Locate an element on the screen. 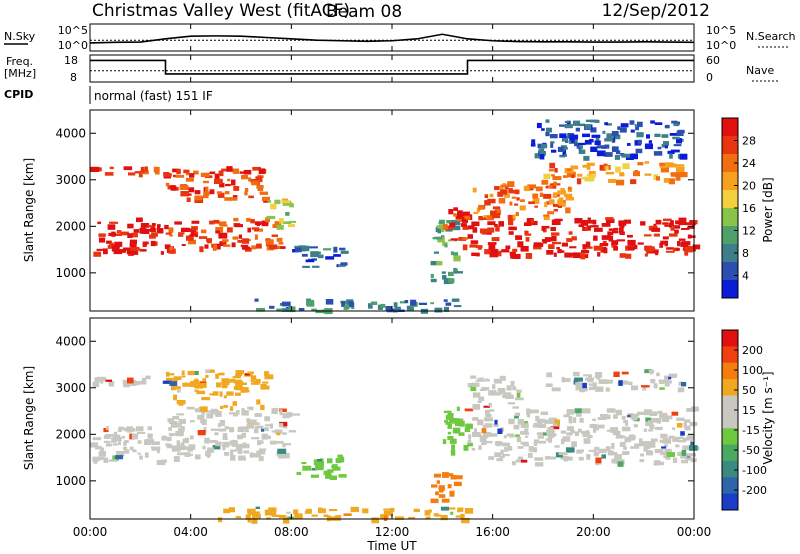  colorbar-segment is located at coordinates (730, 355).